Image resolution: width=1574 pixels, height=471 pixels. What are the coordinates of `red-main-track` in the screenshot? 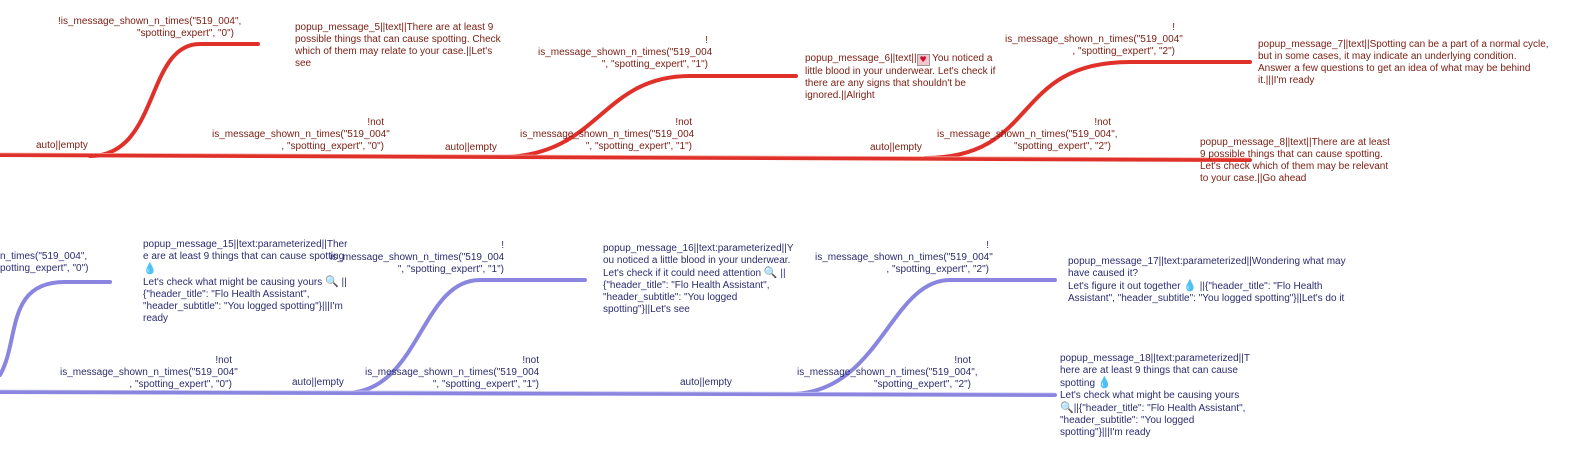 It's located at (626, 157).